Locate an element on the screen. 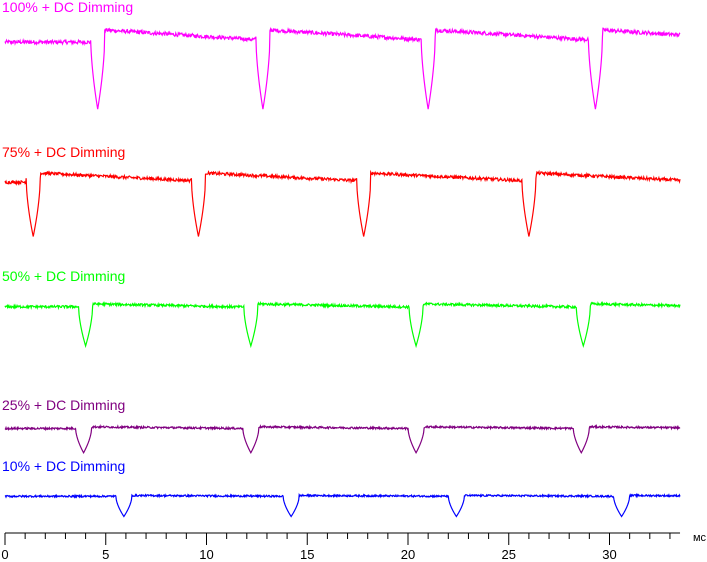 This screenshot has height=562, width=707. series-label-1: 75% + DC Dimming is located at coordinates (63, 152).